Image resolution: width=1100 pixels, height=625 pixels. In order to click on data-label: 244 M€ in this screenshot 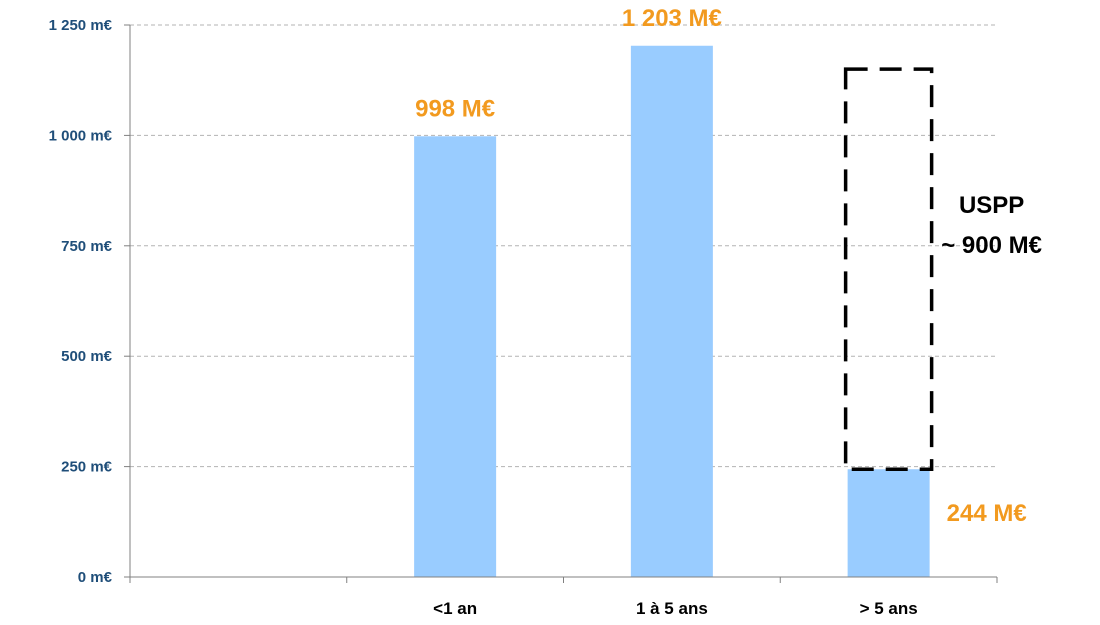, I will do `click(987, 513)`.